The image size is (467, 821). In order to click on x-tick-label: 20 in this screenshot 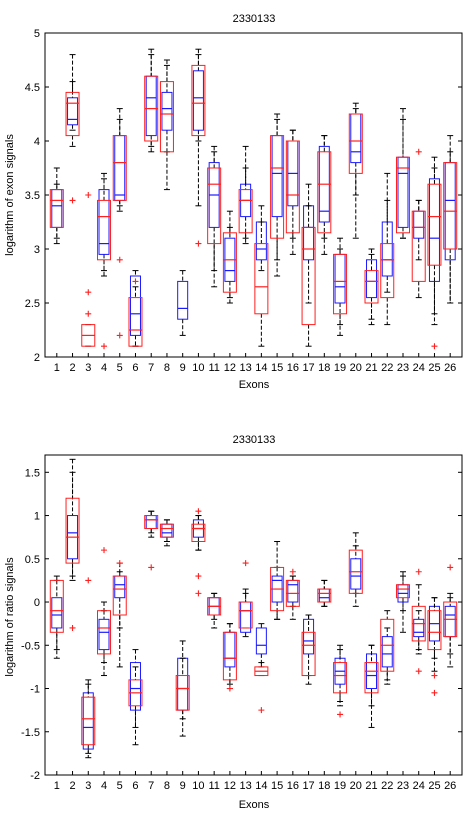, I will do `click(356, 368)`.